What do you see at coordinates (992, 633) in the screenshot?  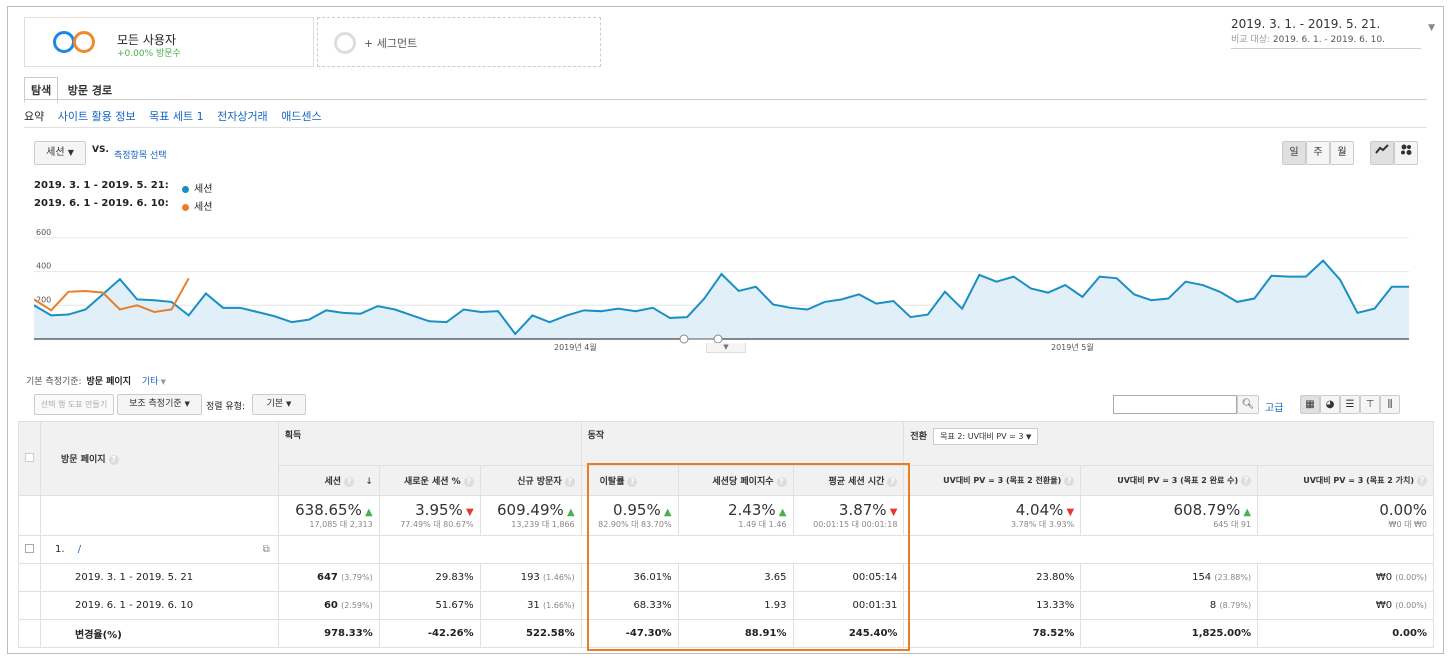 I see `table-cell: 78.52%` at bounding box center [992, 633].